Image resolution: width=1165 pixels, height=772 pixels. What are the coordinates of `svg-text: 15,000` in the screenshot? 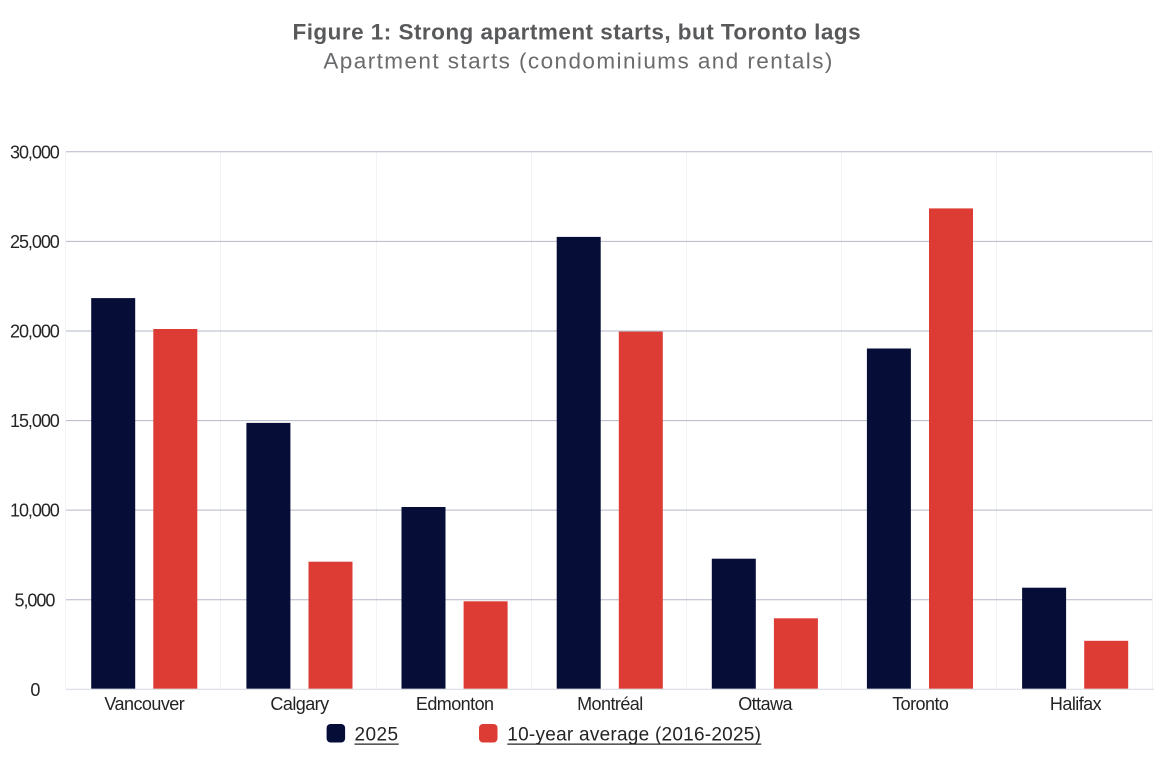 It's located at (35, 421).